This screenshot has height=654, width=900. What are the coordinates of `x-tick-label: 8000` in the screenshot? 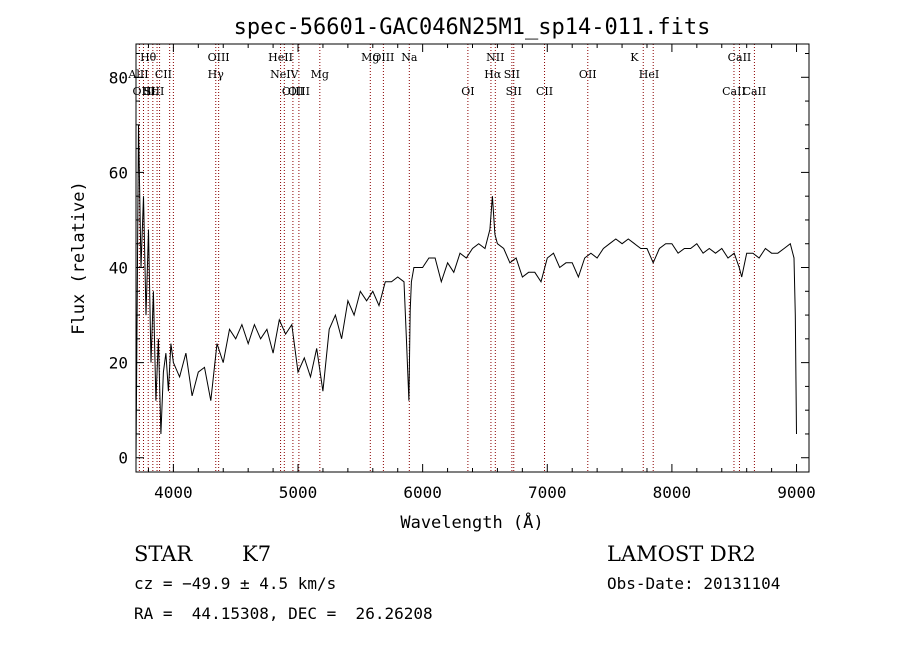 It's located at (672, 492).